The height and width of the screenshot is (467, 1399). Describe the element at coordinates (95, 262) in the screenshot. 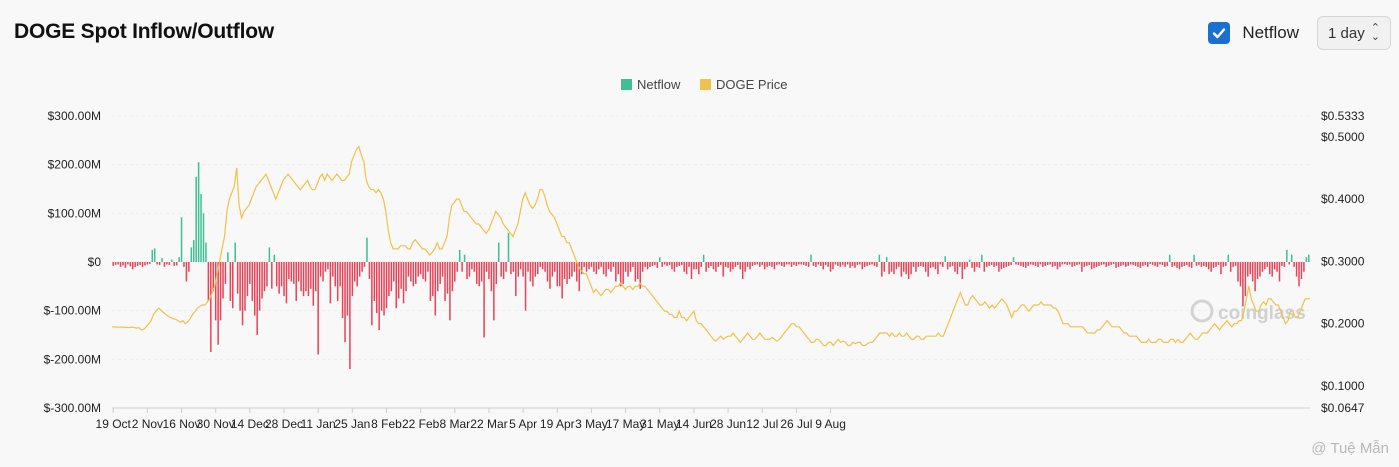

I see `y-left-tick-label: $0` at that location.